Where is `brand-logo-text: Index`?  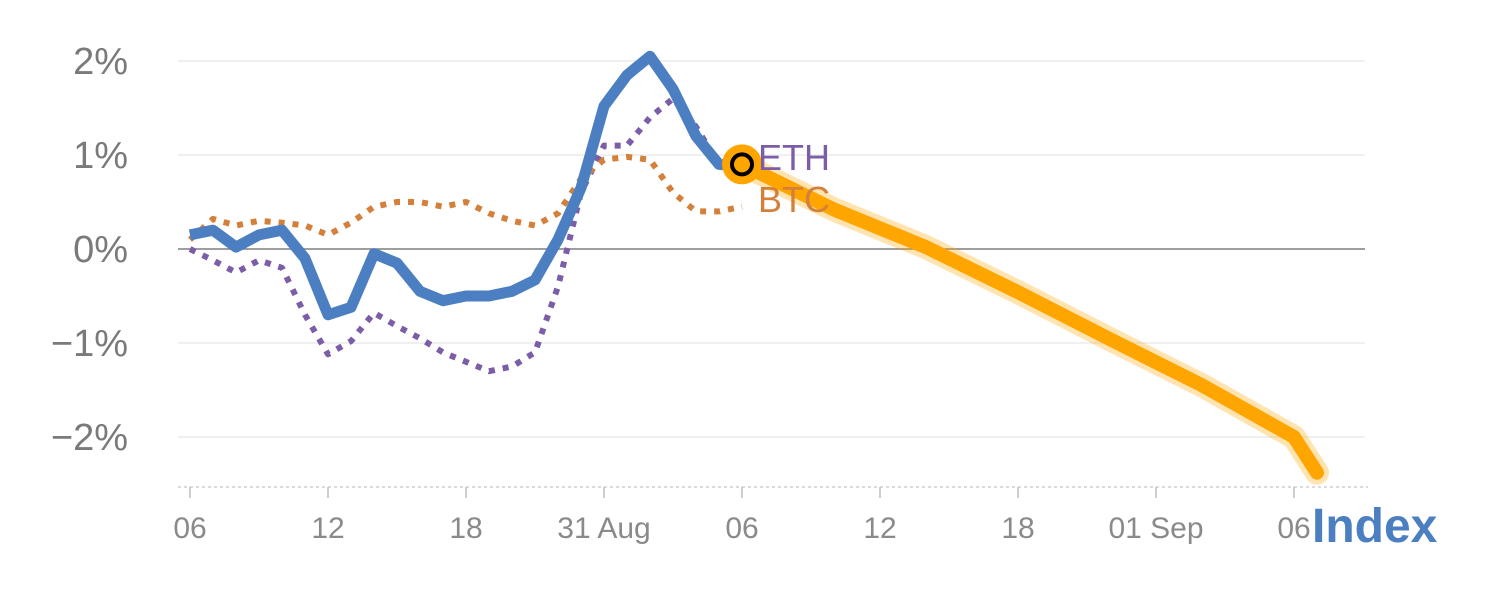 brand-logo-text: Index is located at coordinates (1375, 526).